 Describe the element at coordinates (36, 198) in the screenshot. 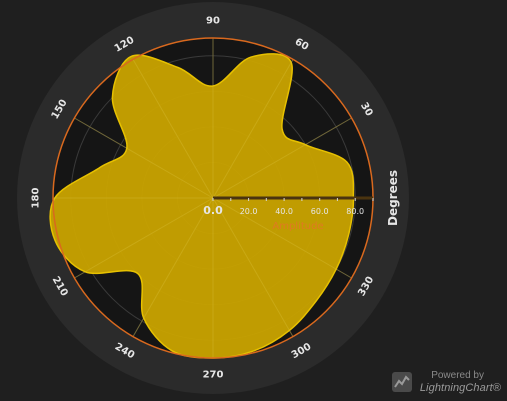

I see `angle-tick-label: 180` at that location.